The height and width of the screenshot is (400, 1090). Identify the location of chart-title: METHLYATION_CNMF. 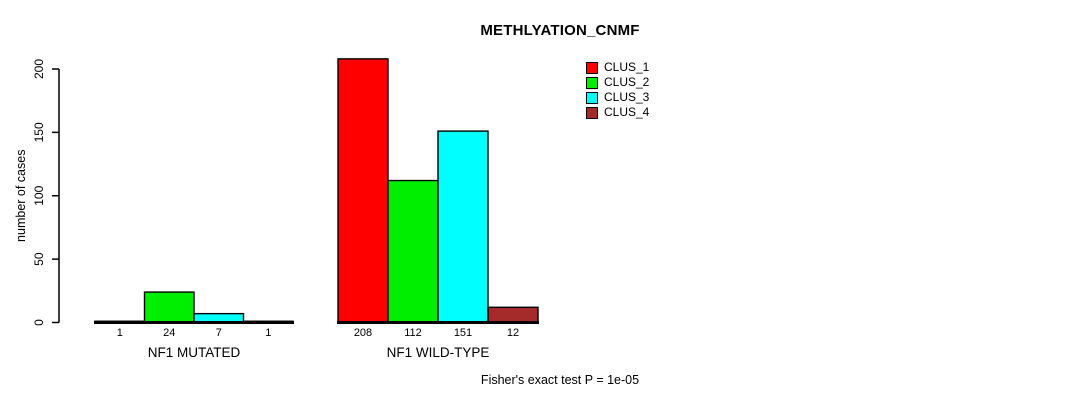
(560, 30).